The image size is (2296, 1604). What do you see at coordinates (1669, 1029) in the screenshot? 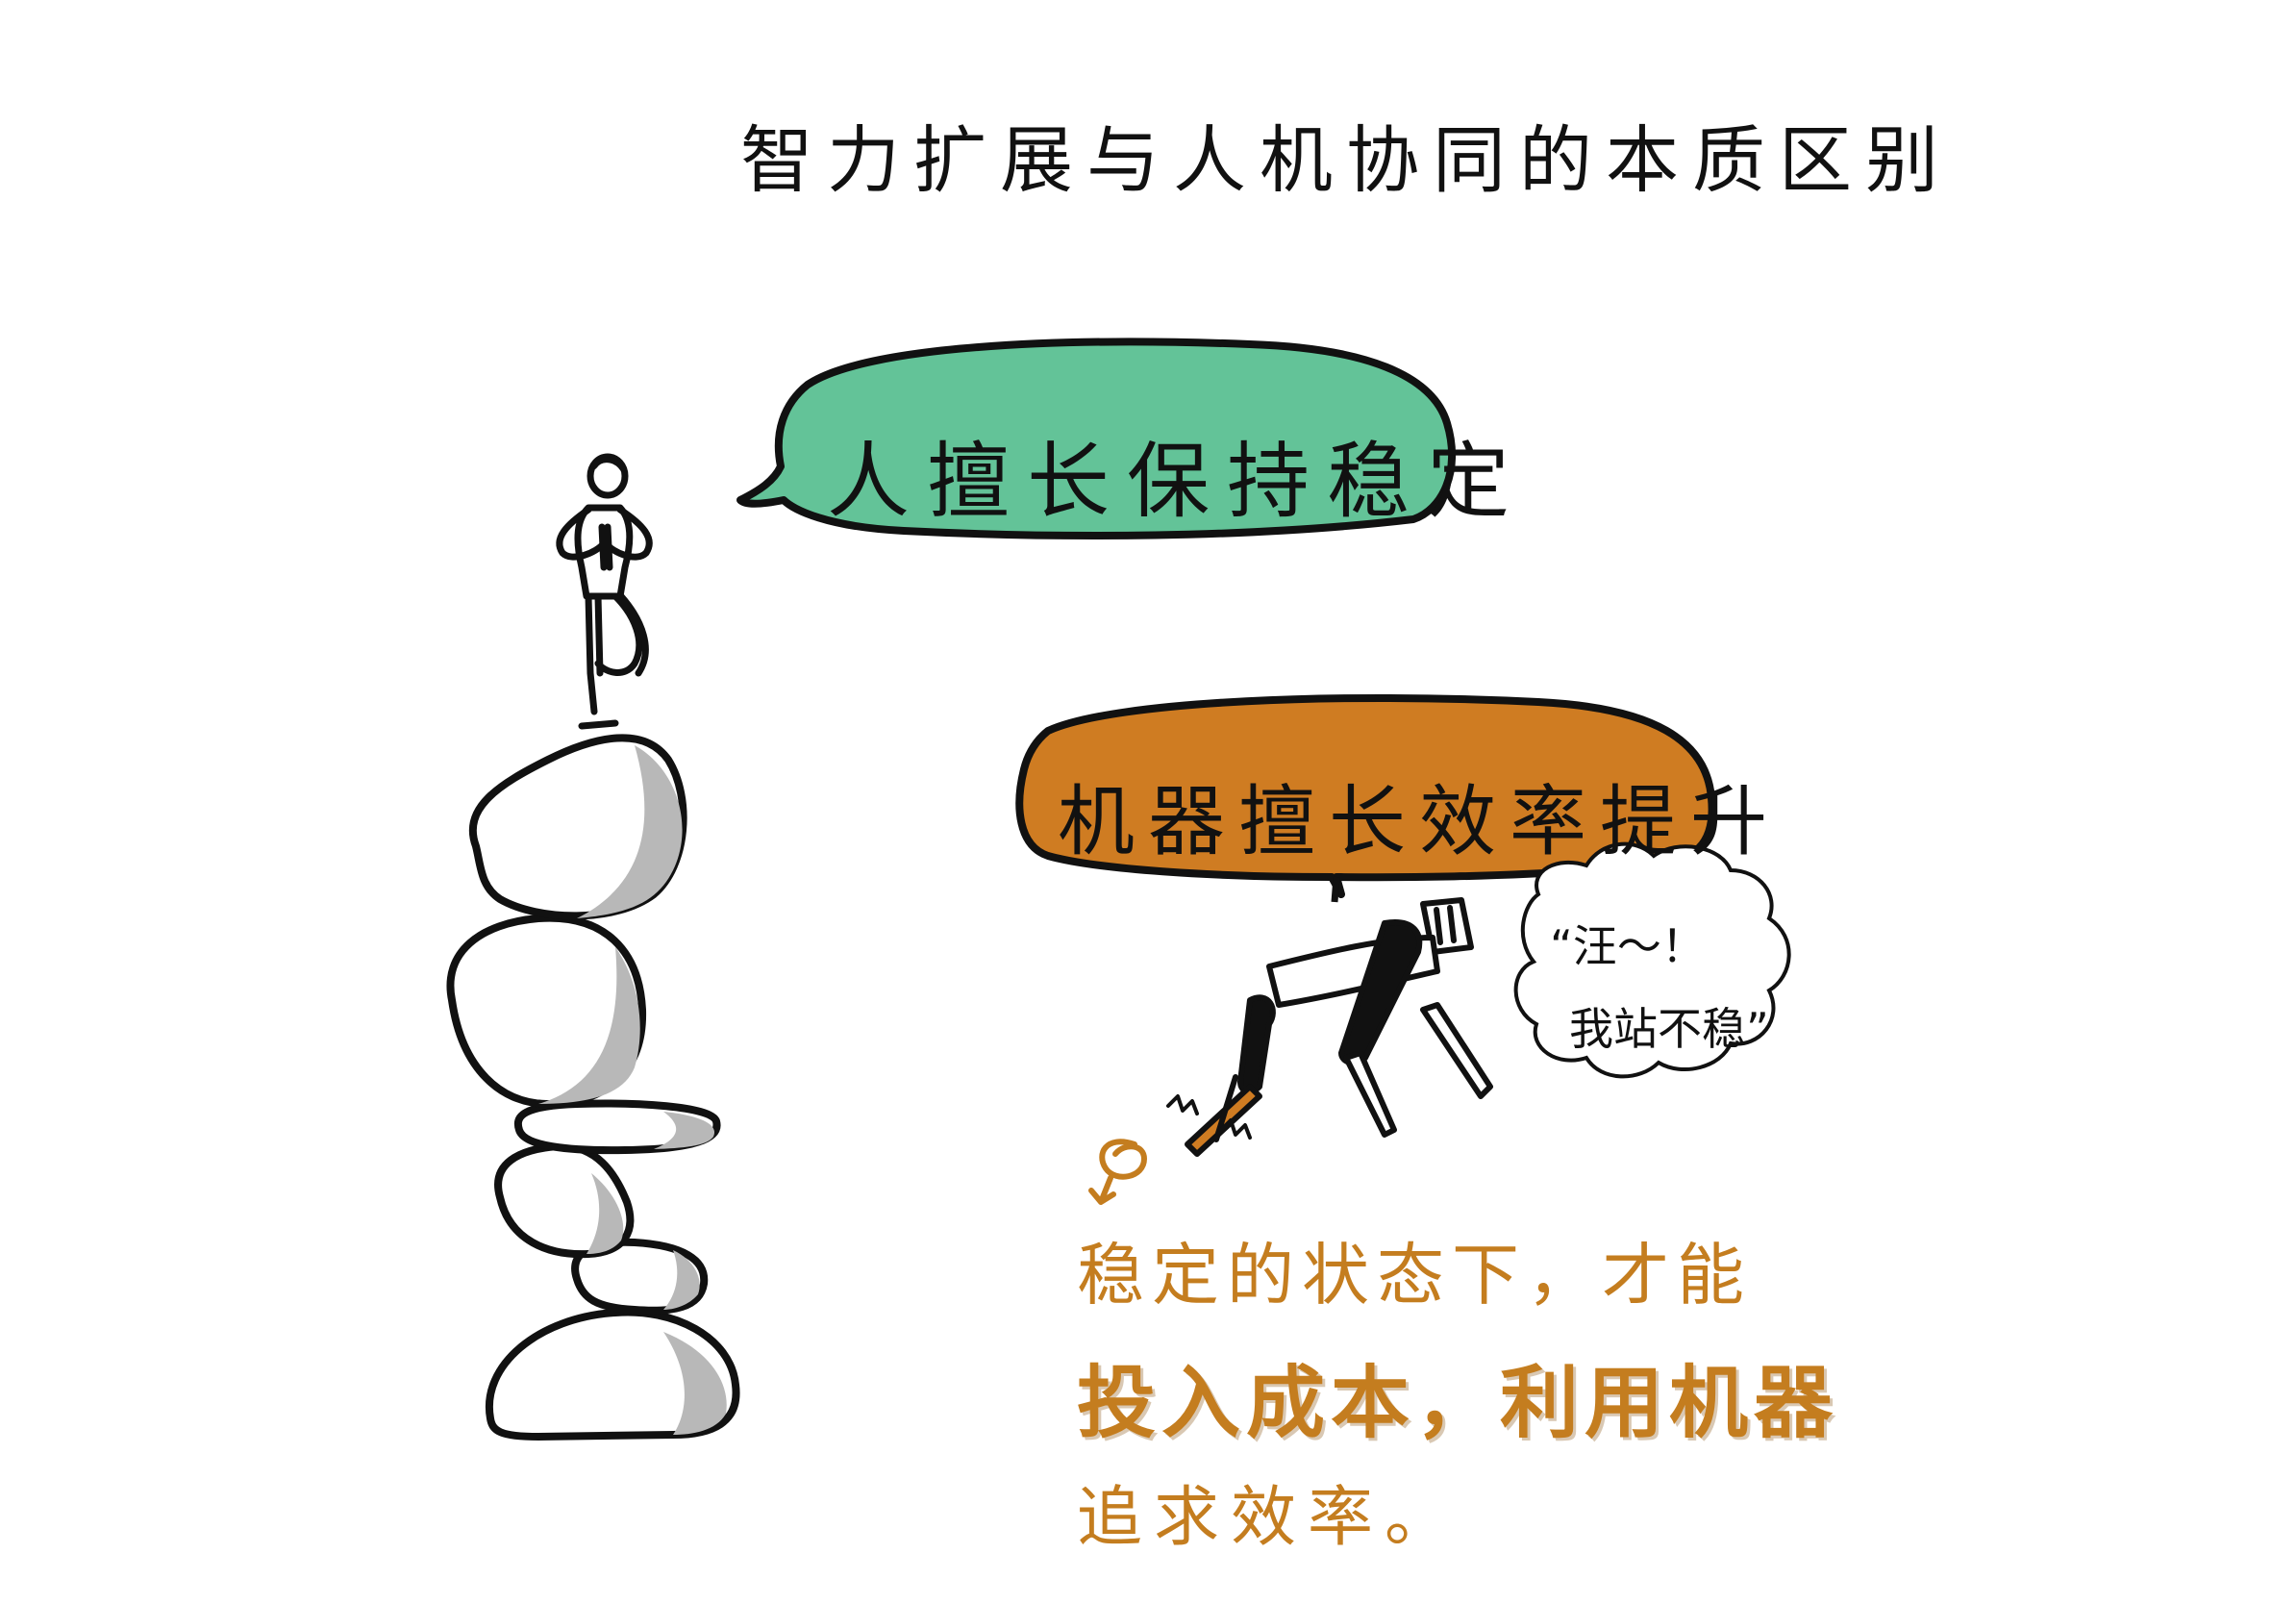
I see `thought-bubble-line-2: 我站不稳”` at bounding box center [1669, 1029].